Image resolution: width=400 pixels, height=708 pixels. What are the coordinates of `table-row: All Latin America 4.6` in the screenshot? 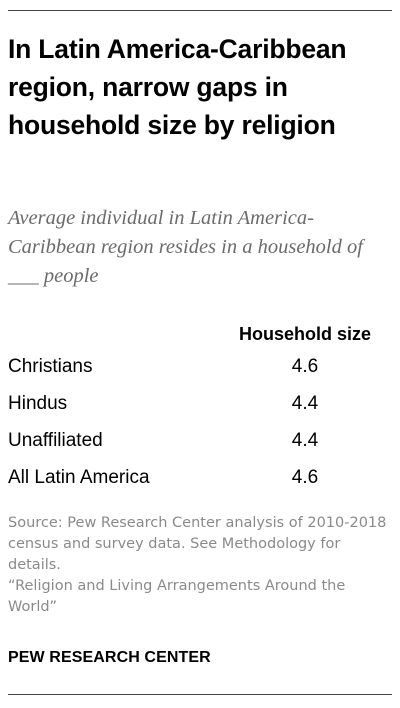 It's located at (200, 478).